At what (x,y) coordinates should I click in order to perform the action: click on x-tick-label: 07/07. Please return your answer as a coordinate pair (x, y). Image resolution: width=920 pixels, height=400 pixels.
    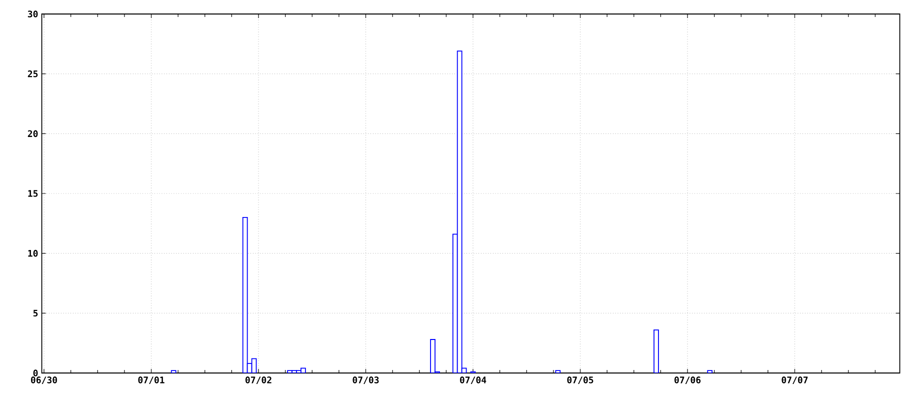
    Looking at the image, I should click on (795, 380).